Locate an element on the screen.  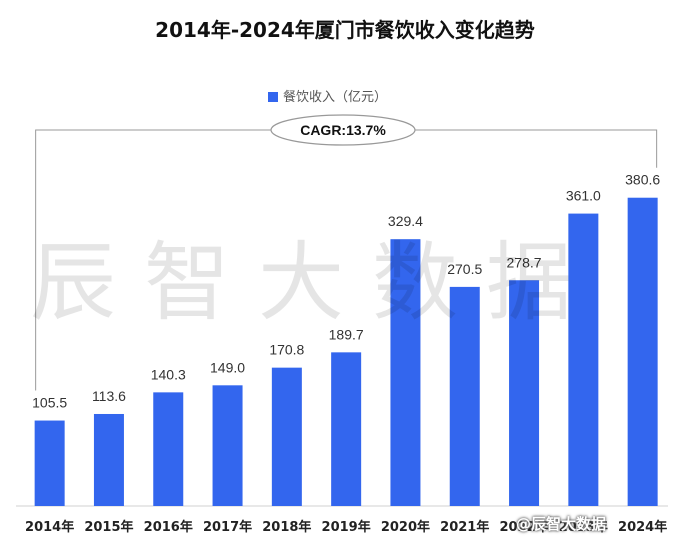
data-label: 270.5 is located at coordinates (464, 269).